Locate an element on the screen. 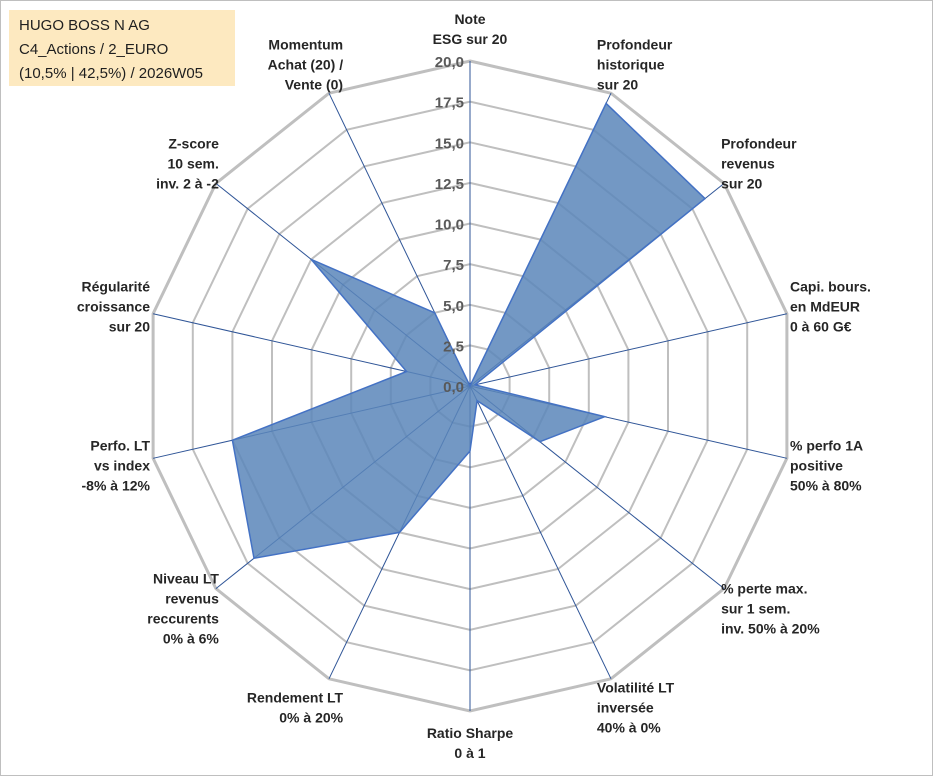 The height and width of the screenshot is (777, 933). axis-label: % perte max. sur 1 sem. inv. 50% à 20% is located at coordinates (770, 609).